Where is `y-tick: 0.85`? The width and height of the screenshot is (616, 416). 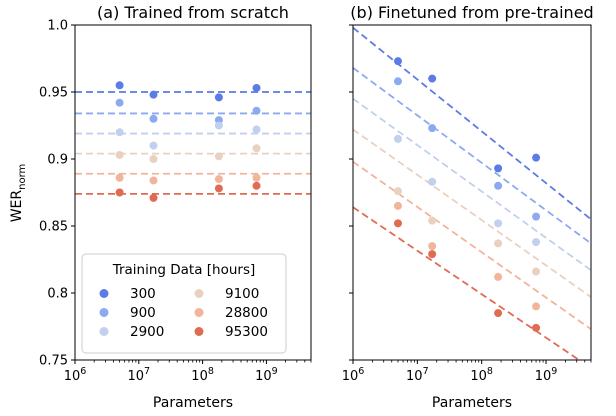
y-tick: 0.85 is located at coordinates (57, 227).